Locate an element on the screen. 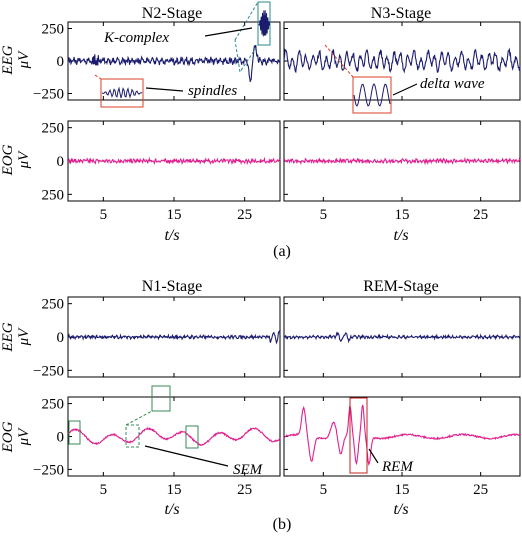  spindles-zoom-lines is located at coordinates (98, 77).